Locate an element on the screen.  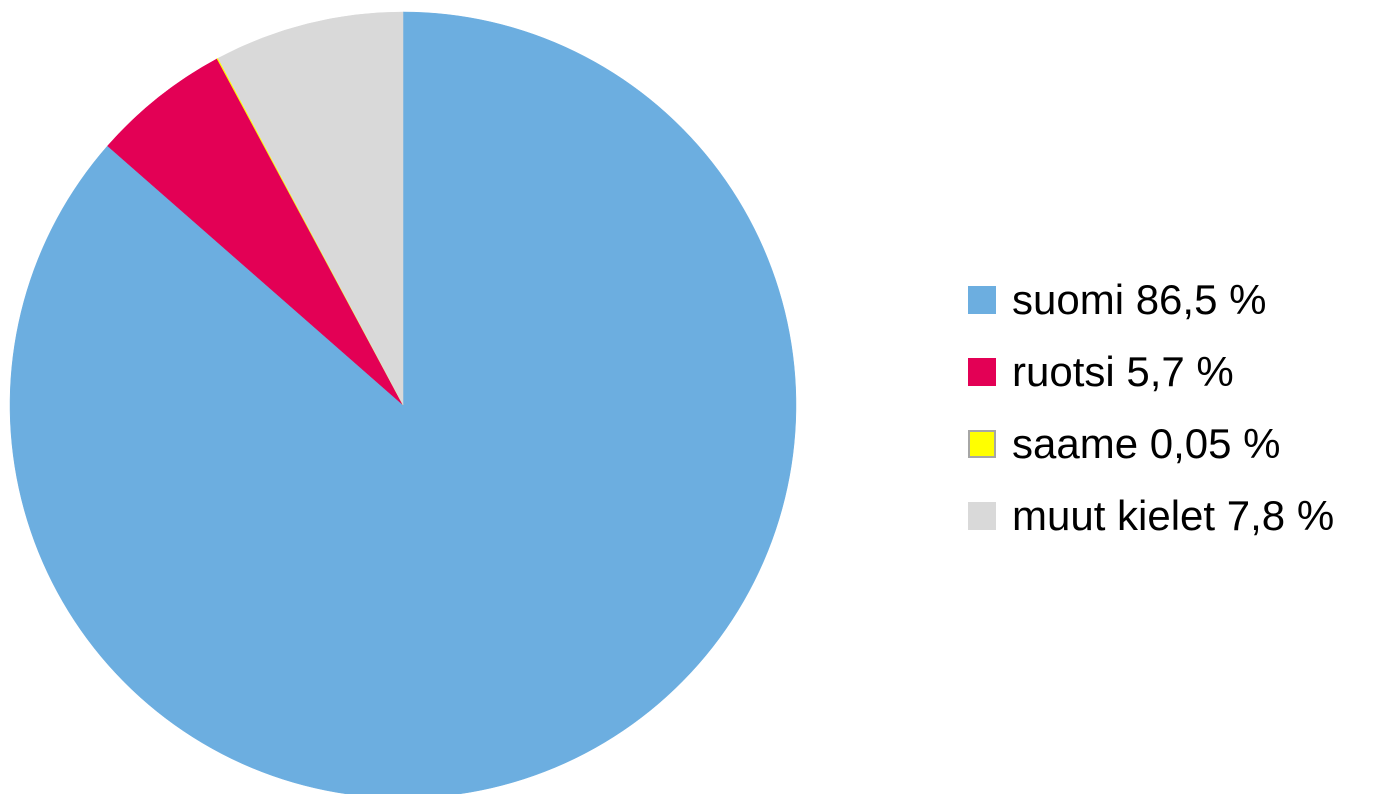
legend-label: suomi 86,5 % is located at coordinates (1139, 299).